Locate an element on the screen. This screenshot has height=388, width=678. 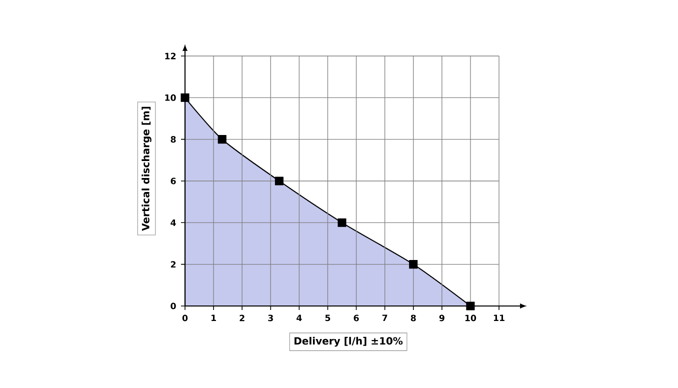
x-tick-label: 6 is located at coordinates (356, 318).